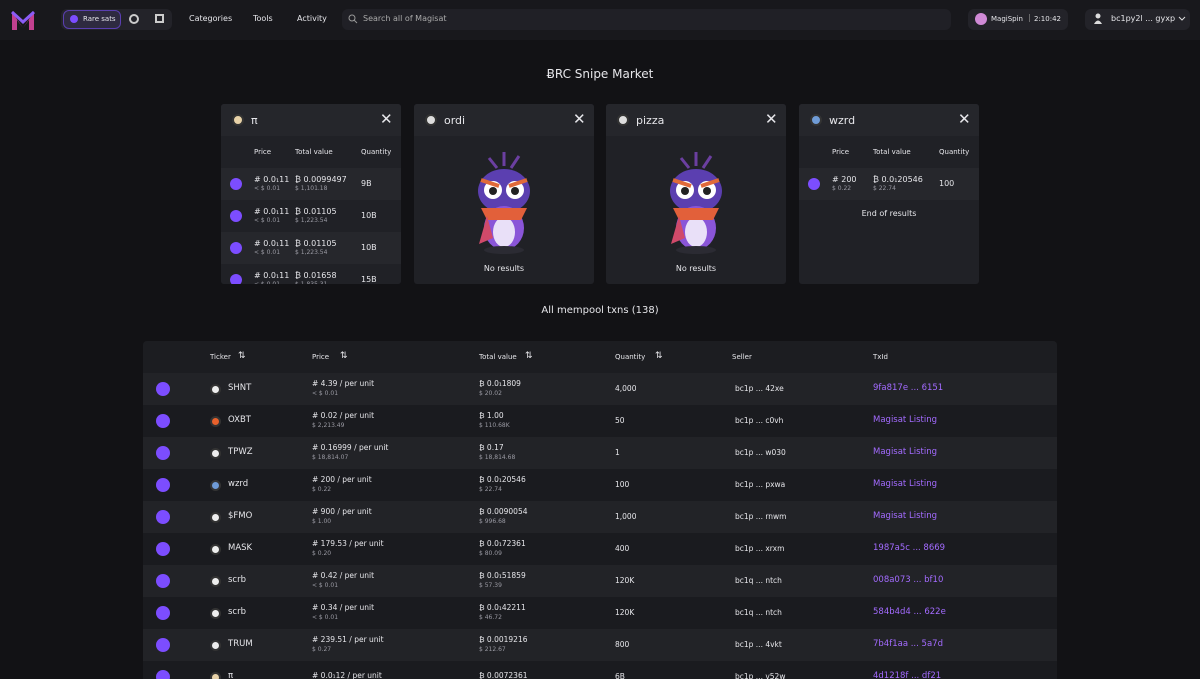 This screenshot has width=1200, height=679. What do you see at coordinates (492, 521) in the screenshot?
I see `total-usd: $ 996.68` at bounding box center [492, 521].